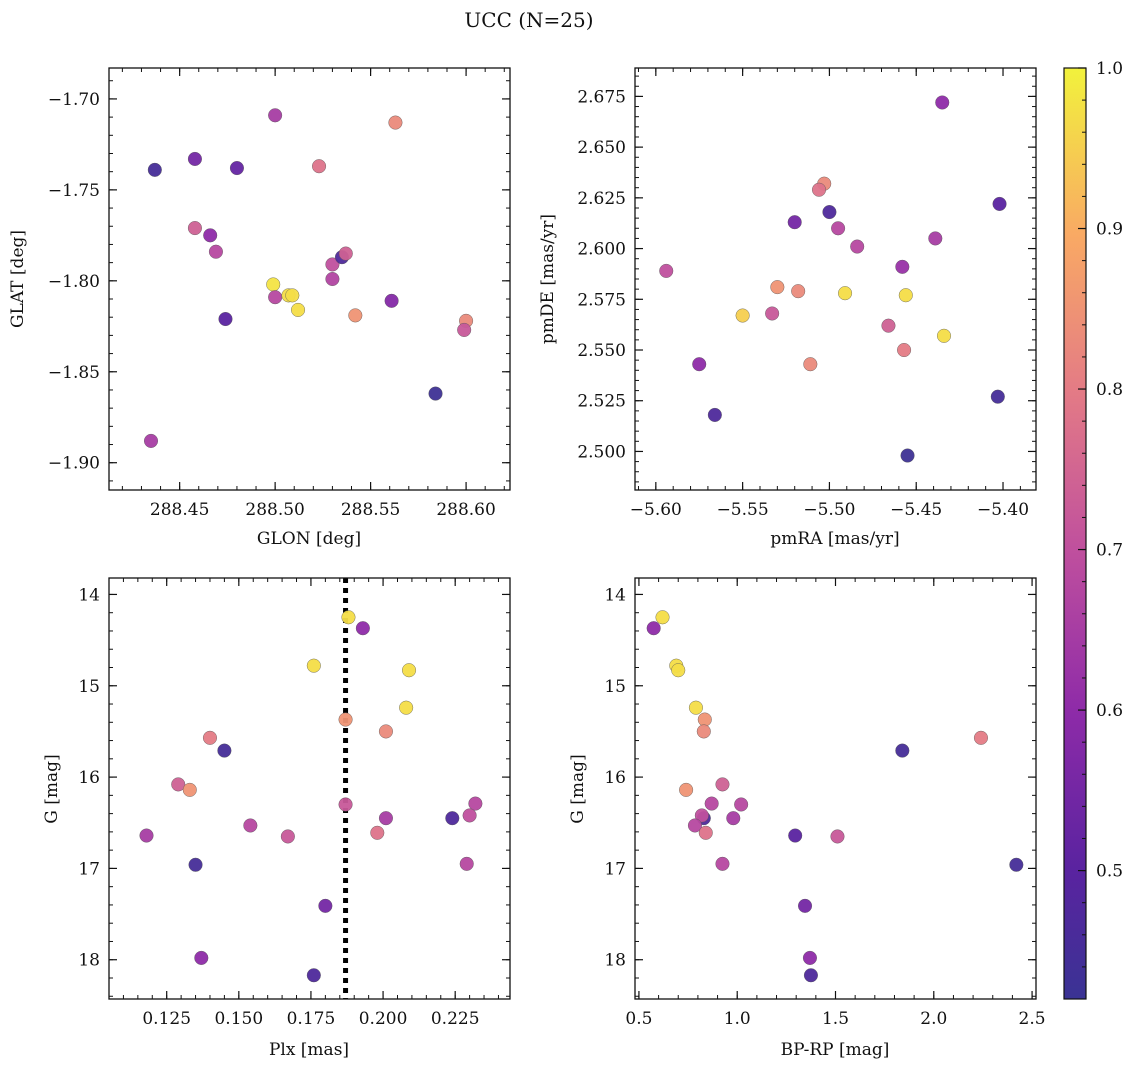  I want to click on y-tick-label: 18, so click(615, 961).